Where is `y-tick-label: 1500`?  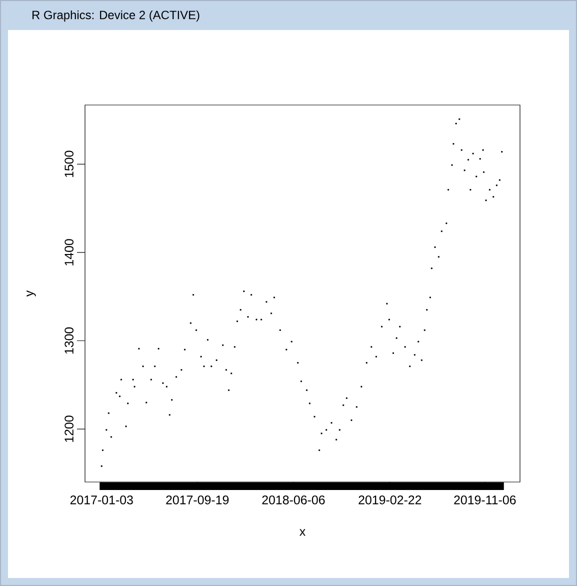
y-tick-label: 1500 is located at coordinates (69, 164).